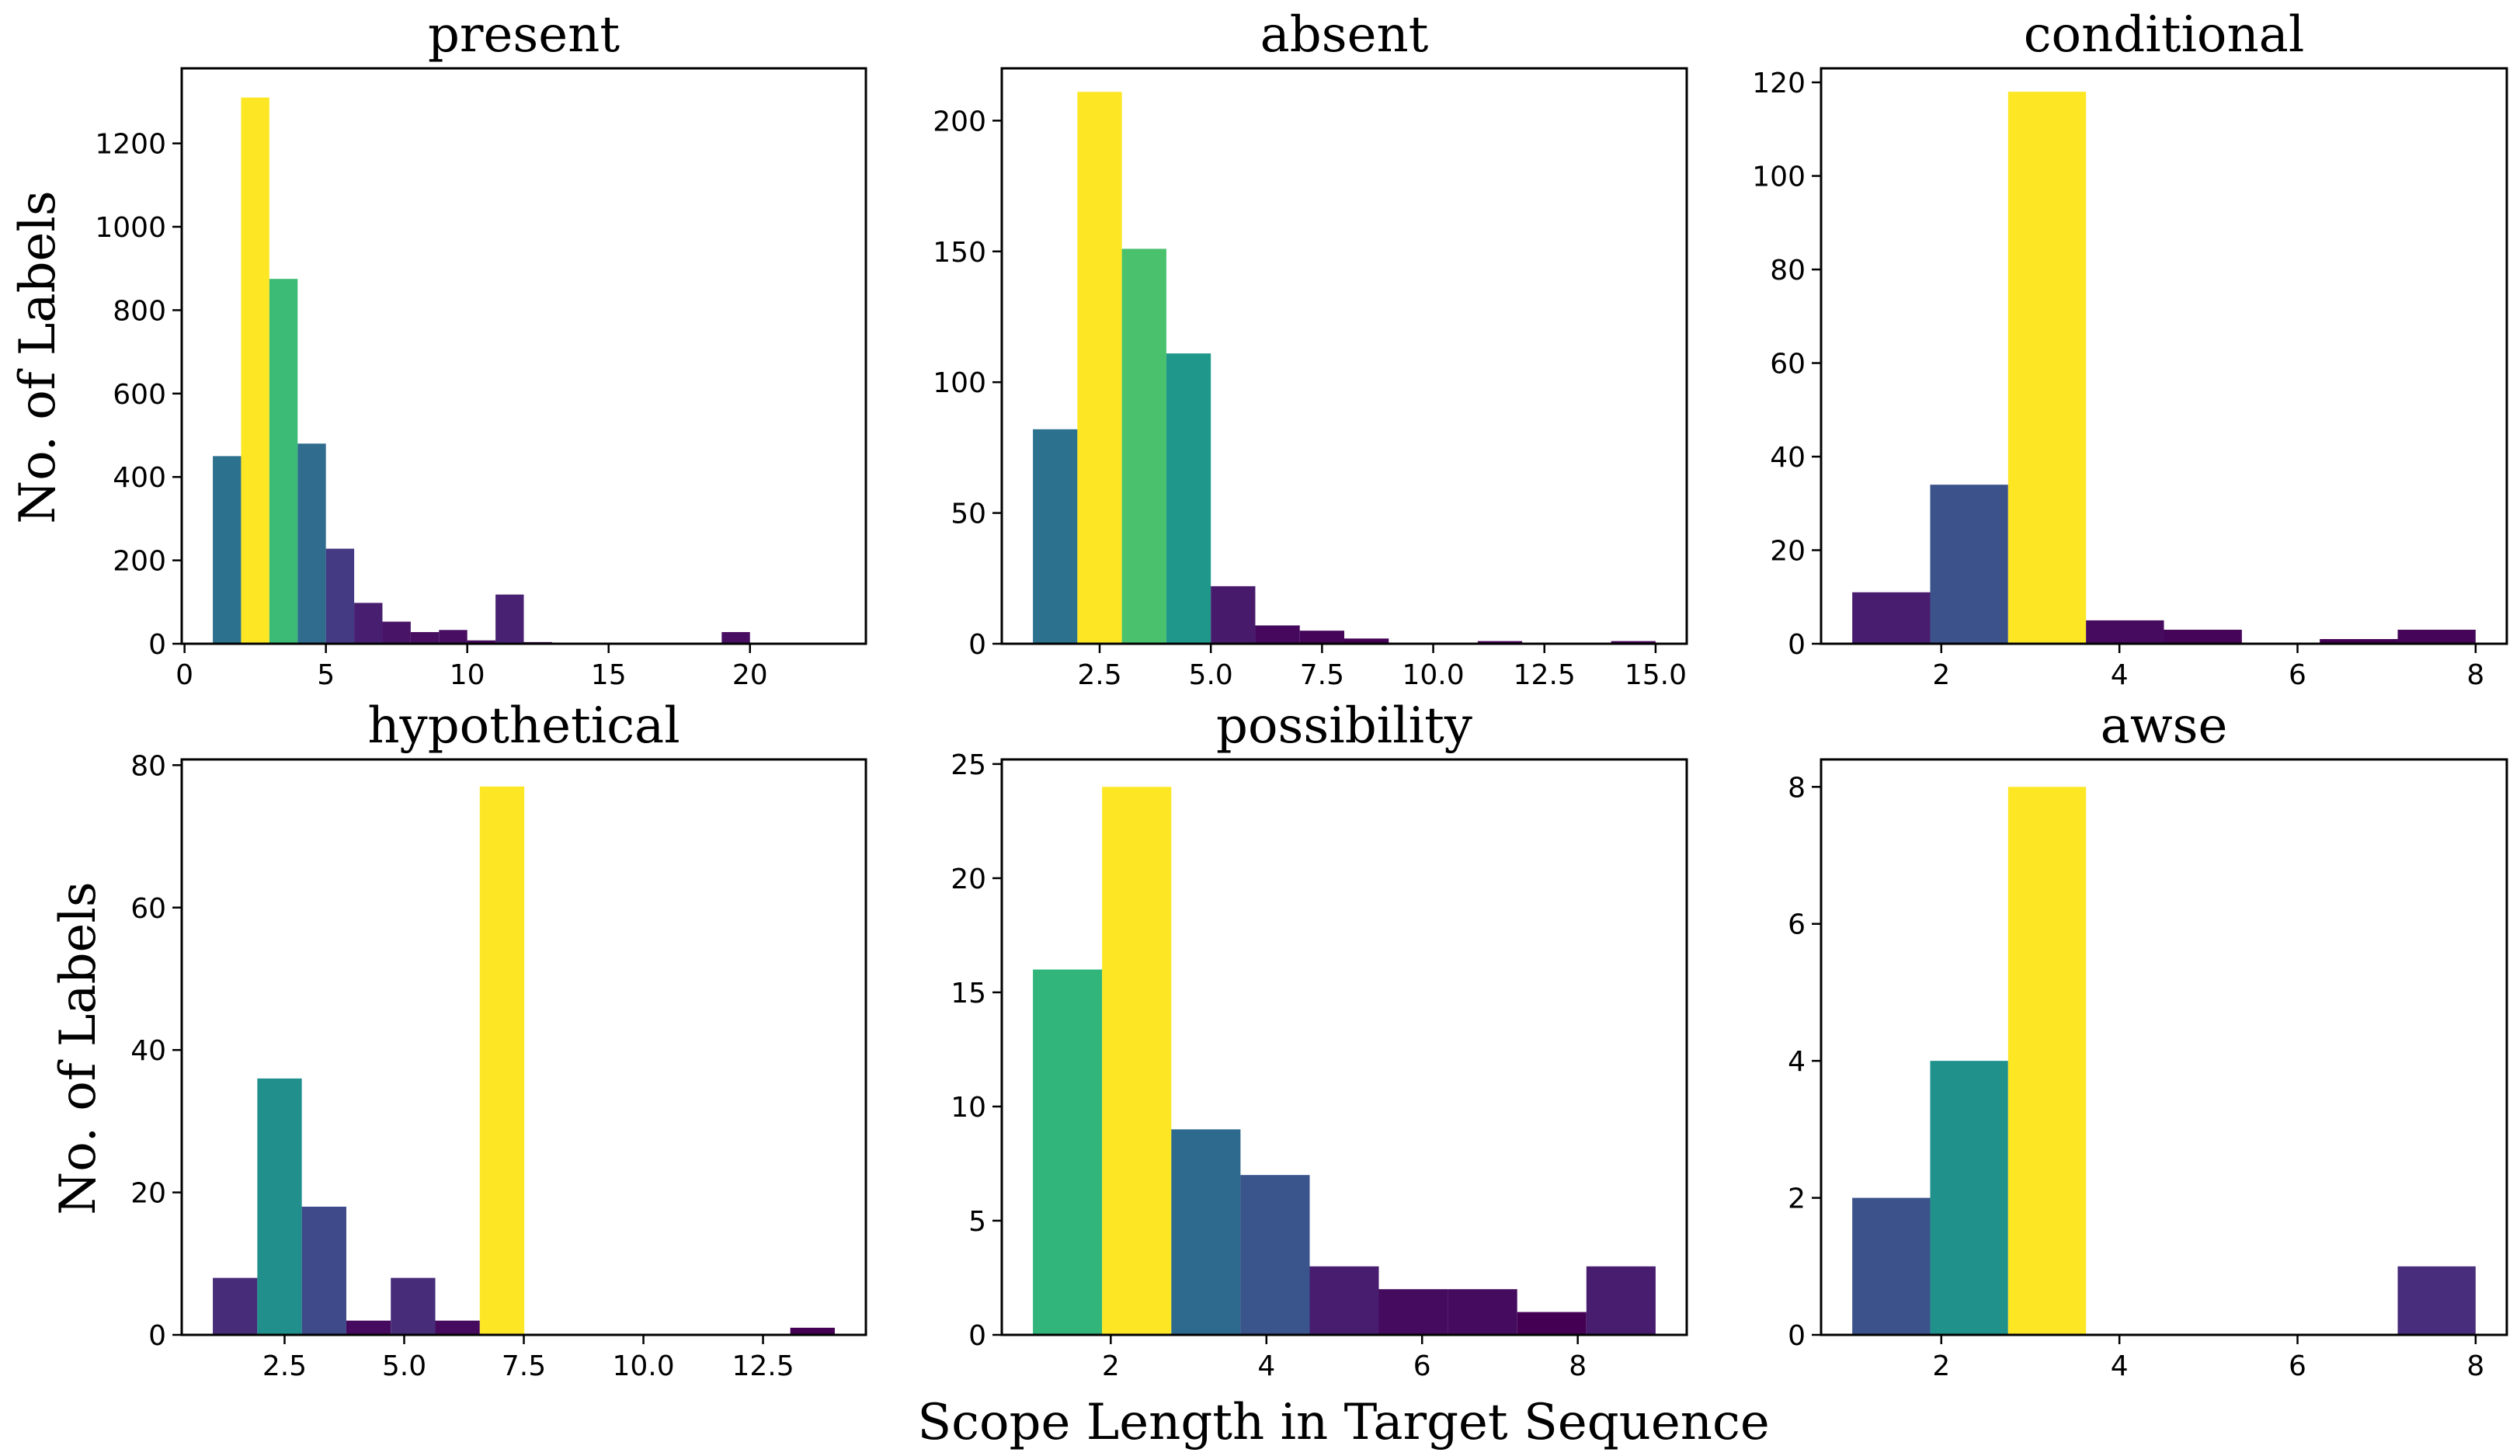 The image size is (2520, 1456). What do you see at coordinates (78, 1047) in the screenshot?
I see `y-axis-label-bottom: No. of Labels` at bounding box center [78, 1047].